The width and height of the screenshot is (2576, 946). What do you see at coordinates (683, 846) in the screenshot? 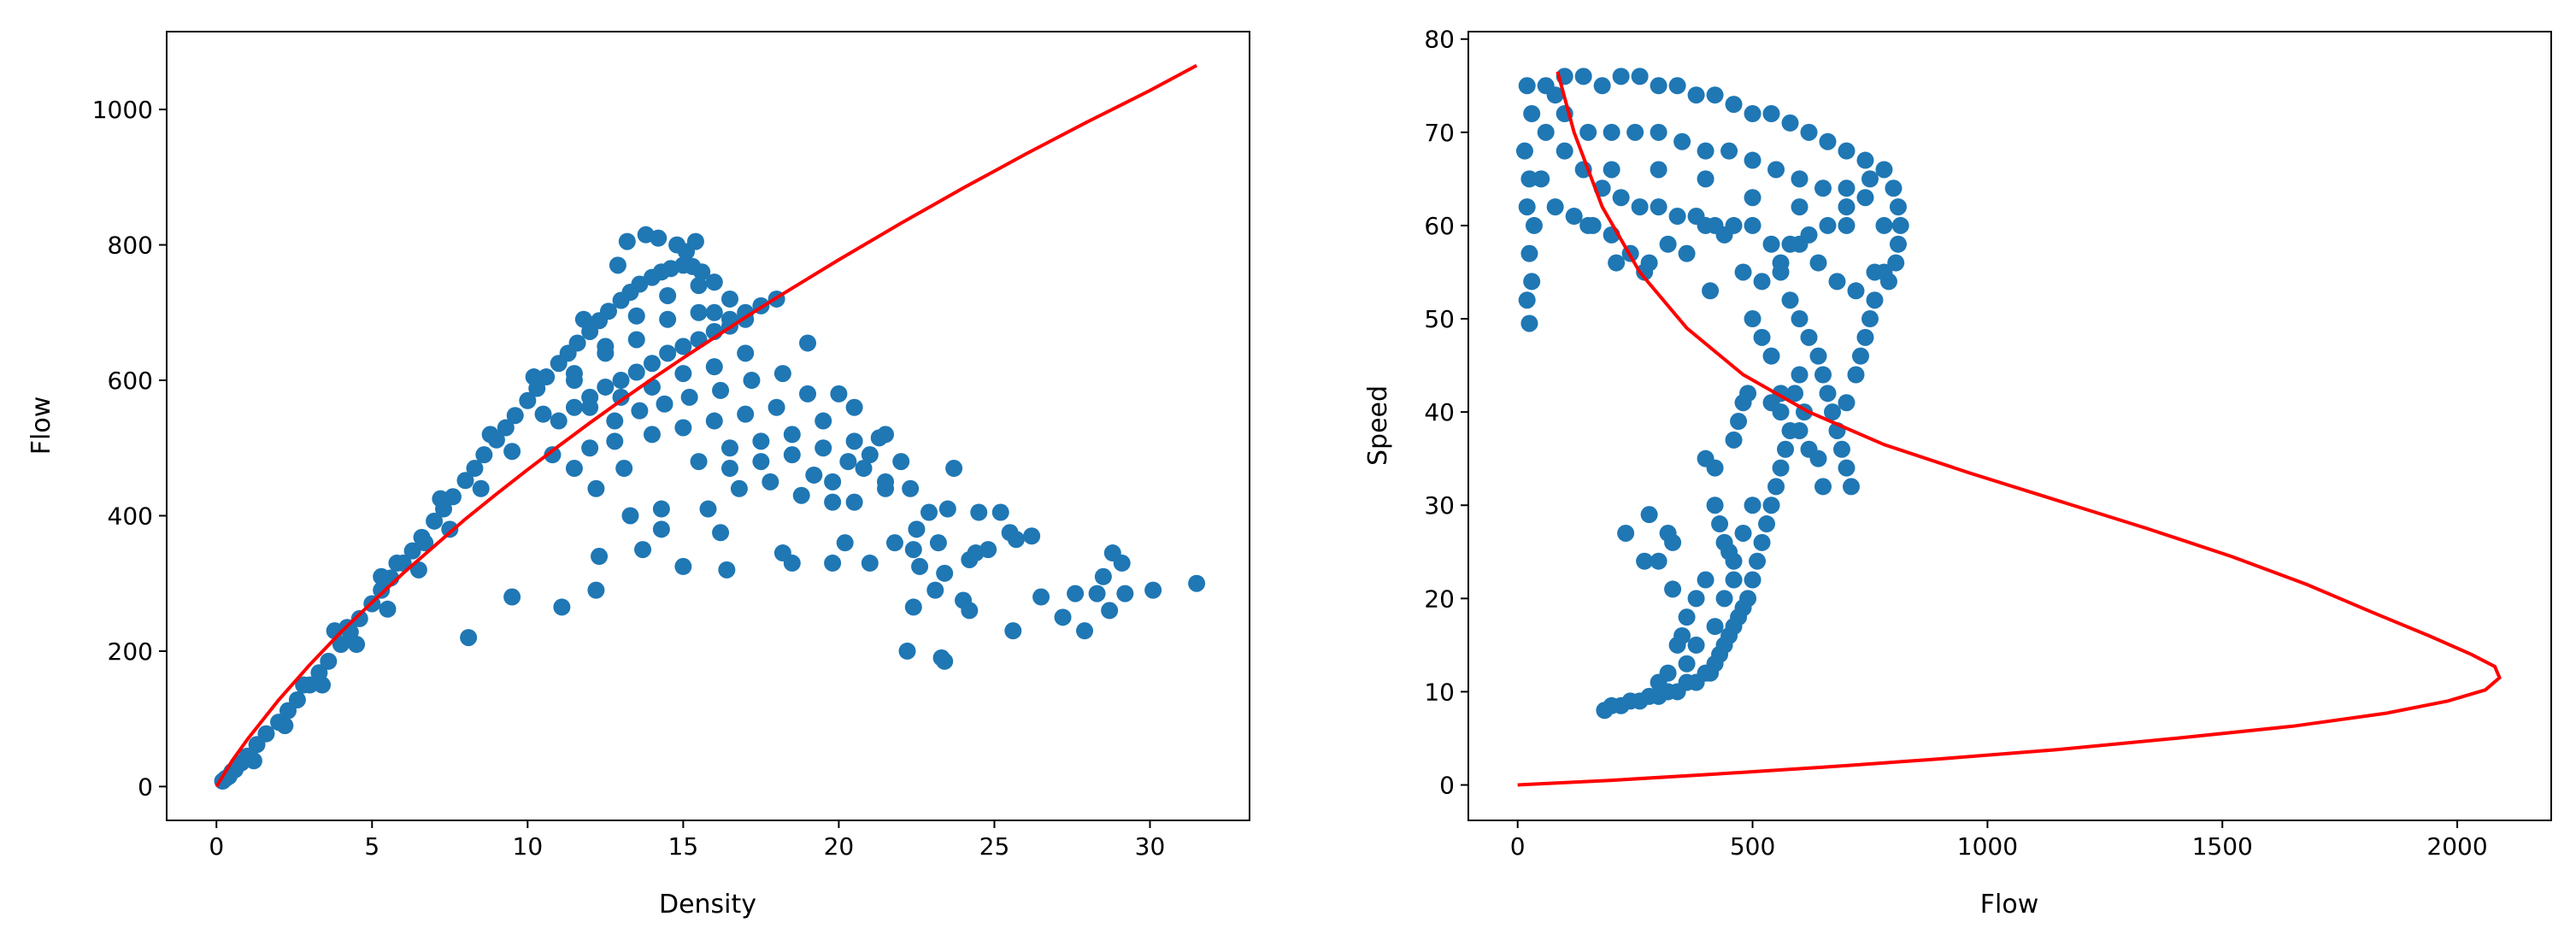
I see `x-tick-label: 15` at bounding box center [683, 846].